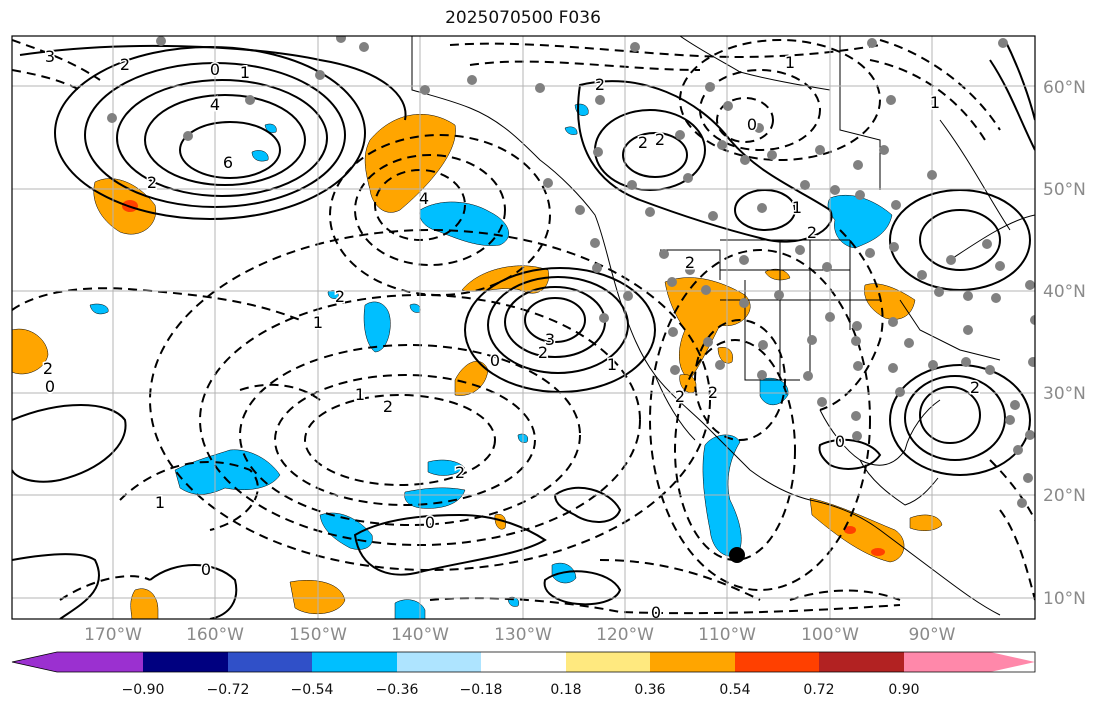 The width and height of the screenshot is (1105, 712). I want to click on contour-label: 6, so click(228, 162).